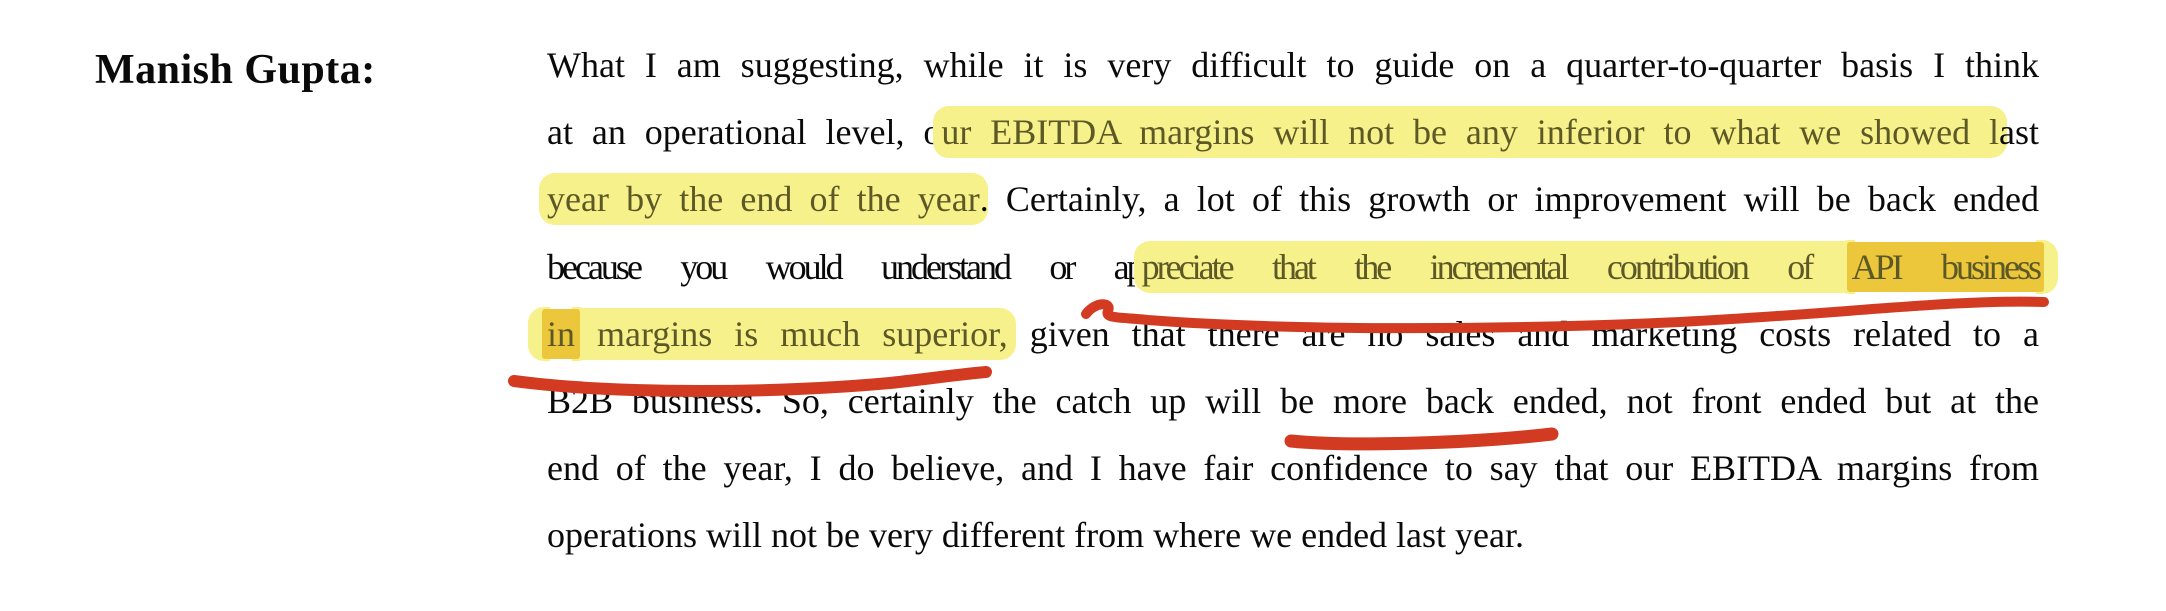 This screenshot has height=611, width=2166. I want to click on text-segment: ast, so click(2018, 132).